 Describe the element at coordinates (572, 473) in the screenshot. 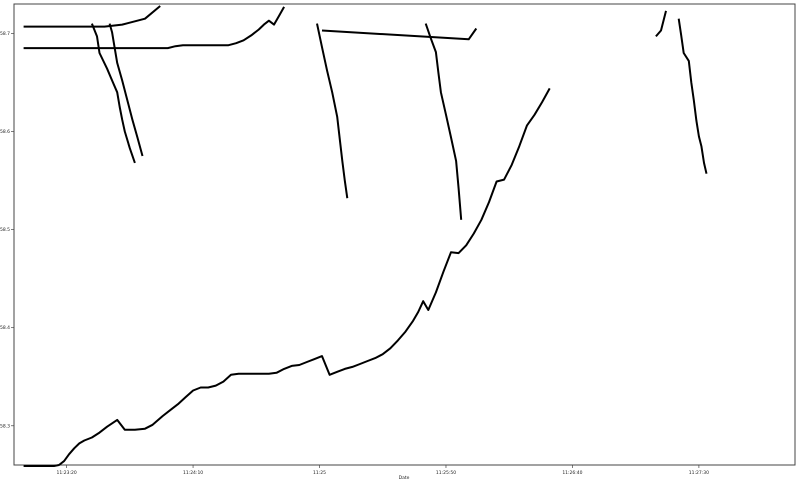

I see `x-tick-label: 11:26:40` at that location.